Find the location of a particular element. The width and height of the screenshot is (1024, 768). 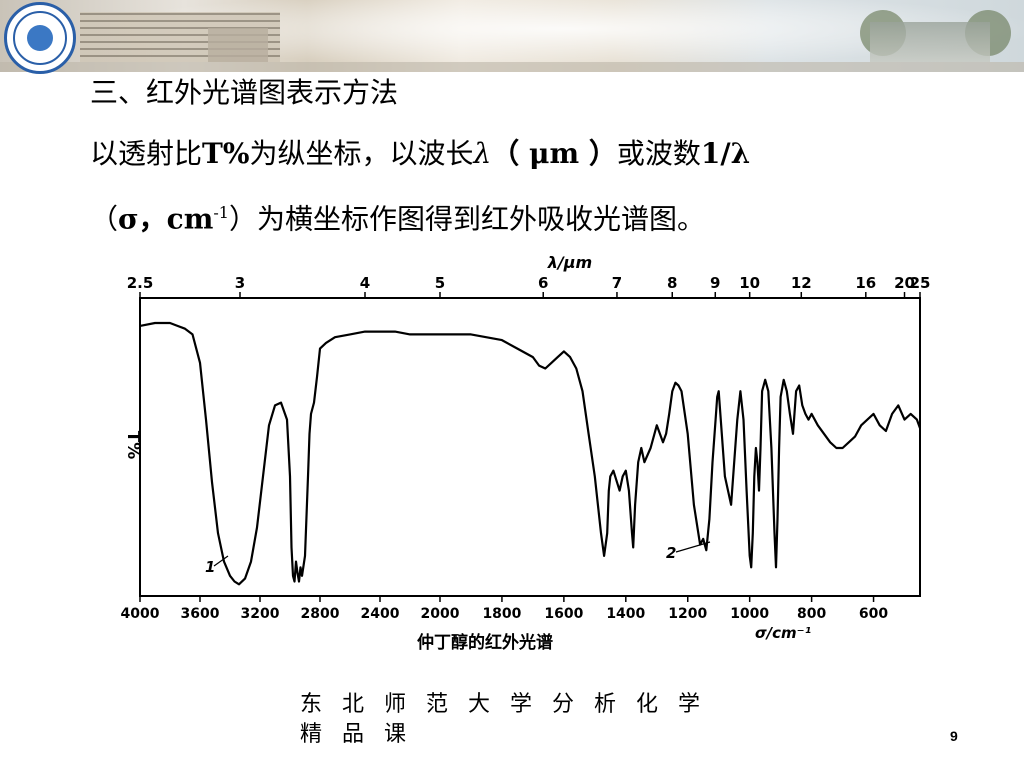

annotation-label-1: 1 is located at coordinates (210, 567).